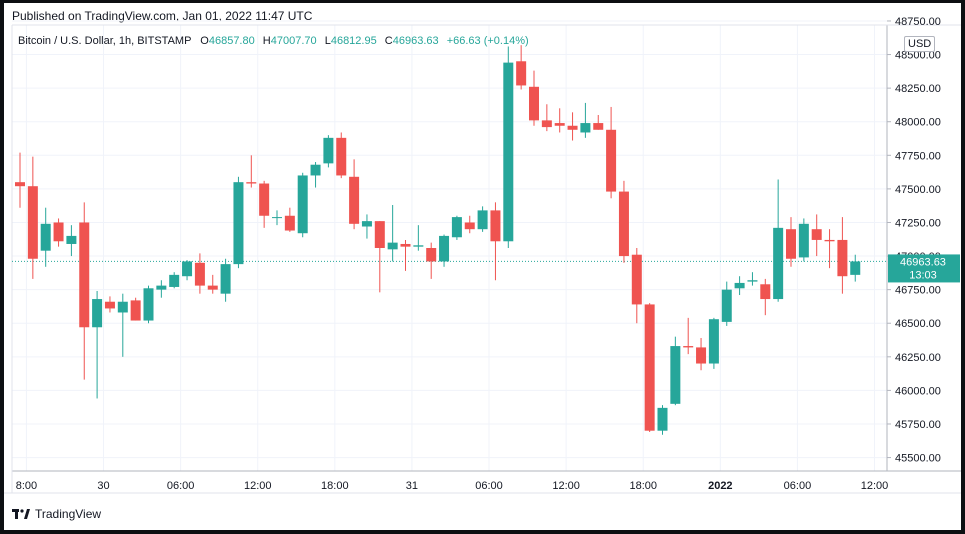 This screenshot has height=534, width=965. I want to click on tradingview-branding: TradingView, so click(56, 514).